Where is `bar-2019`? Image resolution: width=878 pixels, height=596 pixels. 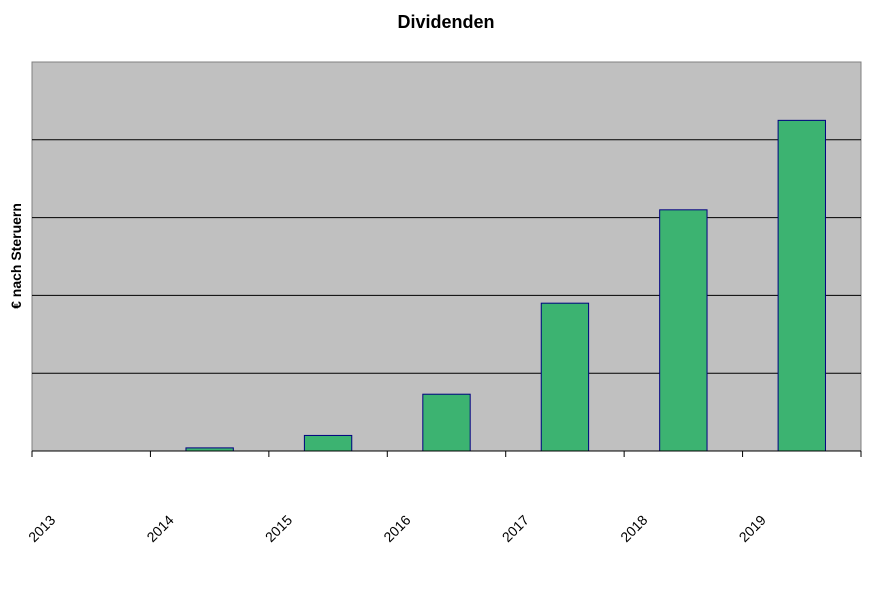 bar-2019 is located at coordinates (801, 285).